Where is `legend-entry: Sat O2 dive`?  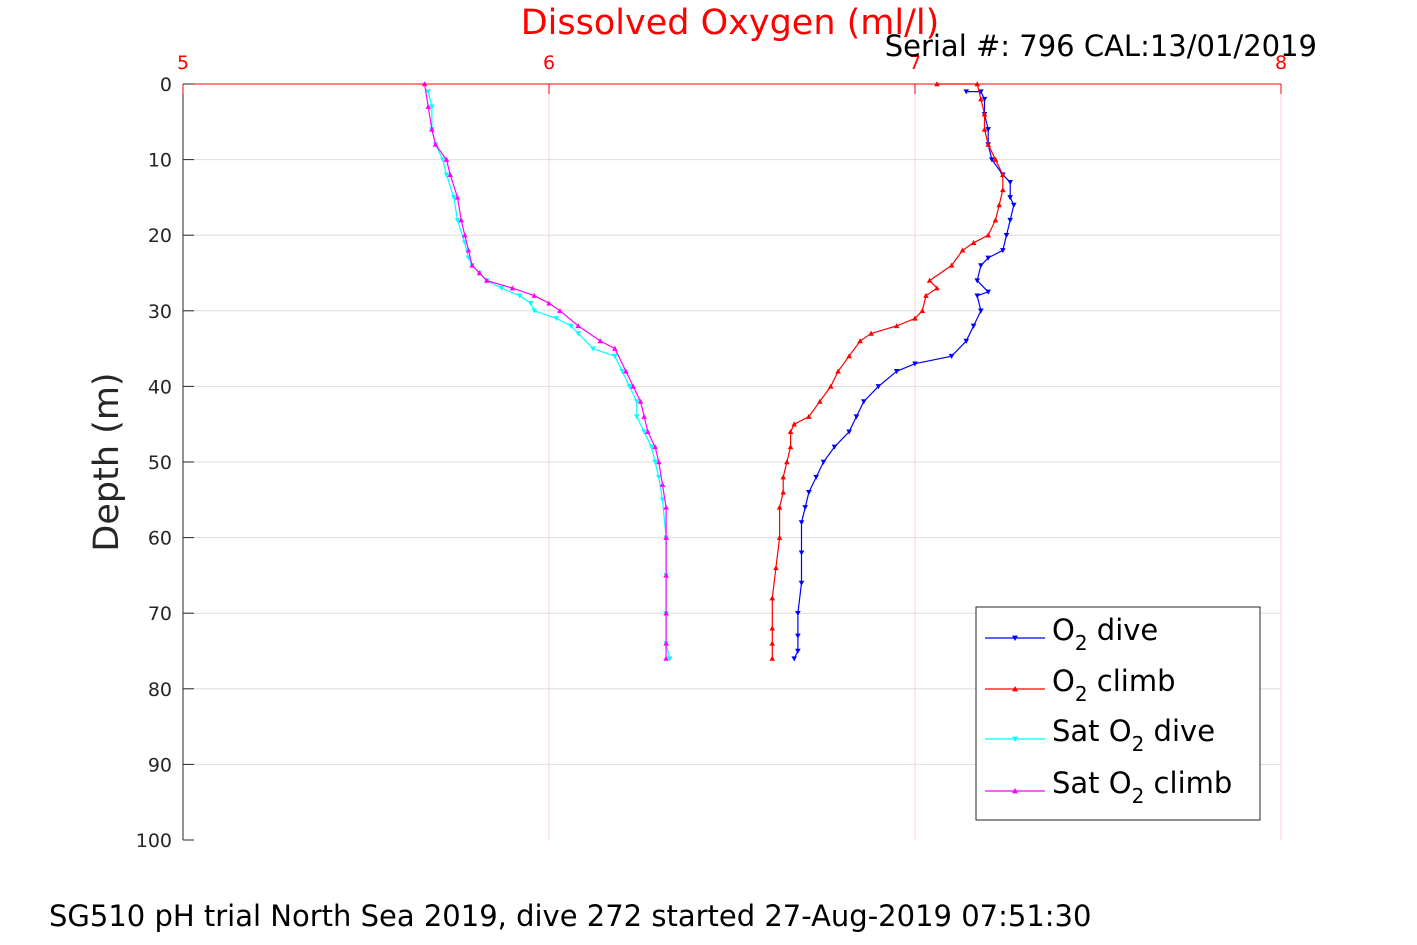 legend-entry: Sat O2 dive is located at coordinates (1100, 735).